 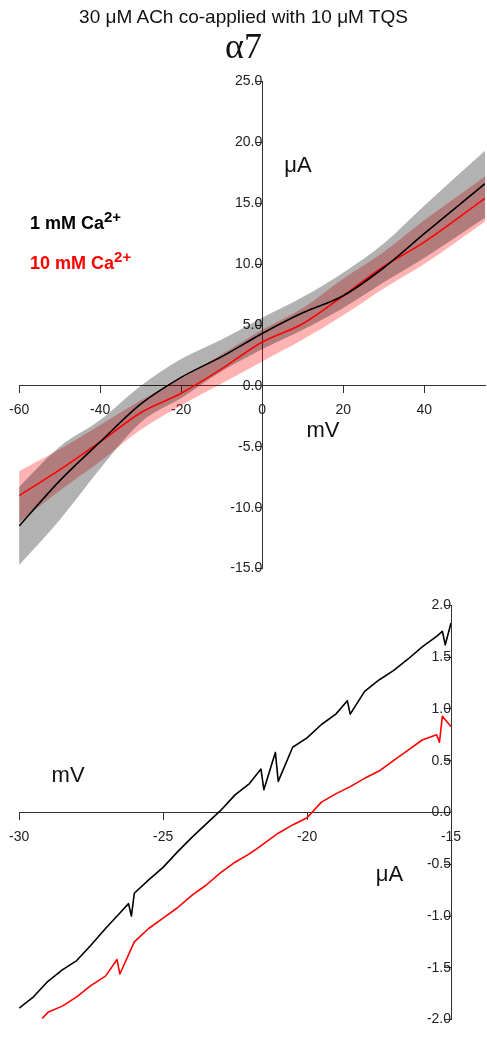 I want to click on x-tick-label: -60, so click(x=19, y=409).